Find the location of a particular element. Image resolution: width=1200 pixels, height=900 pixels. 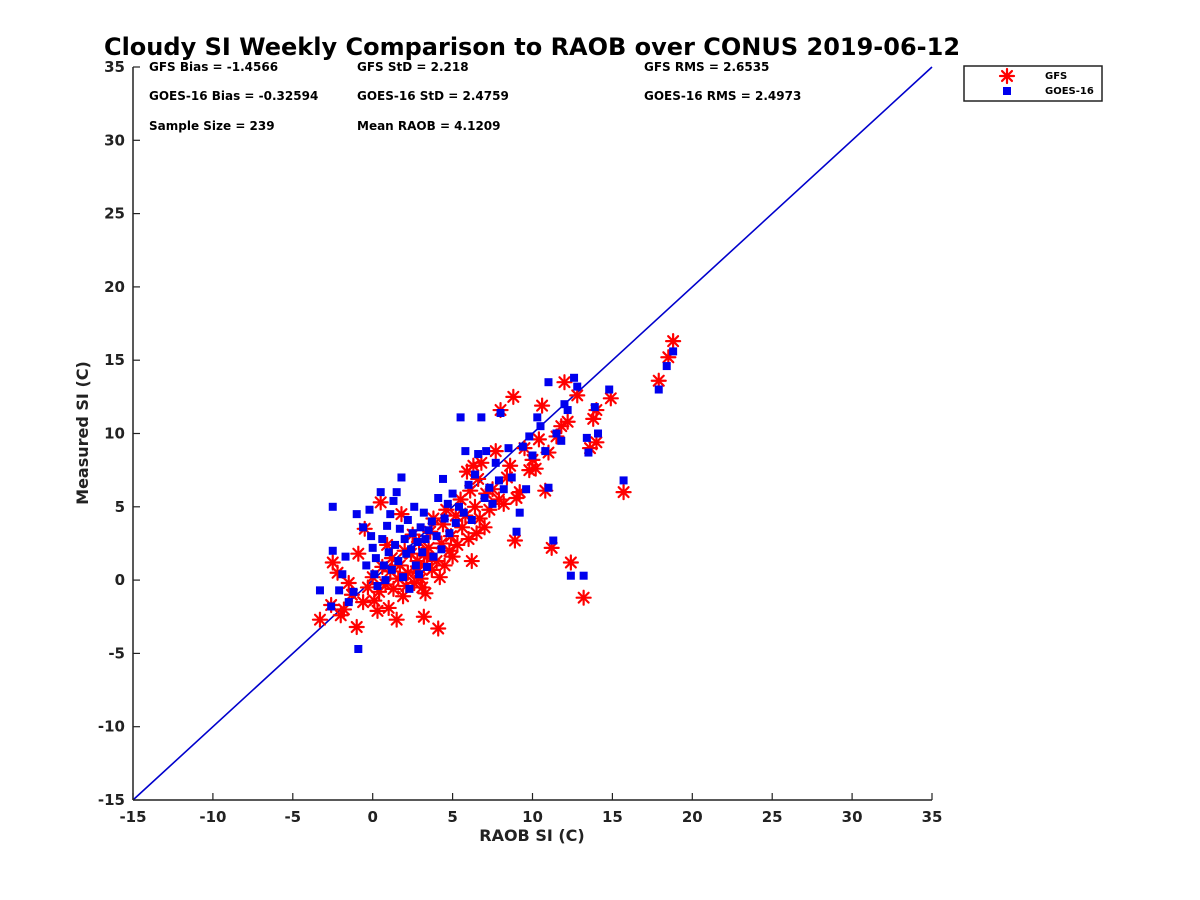

stat-goes-std: GOES-16 StD = 2.4759 is located at coordinates (433, 96).